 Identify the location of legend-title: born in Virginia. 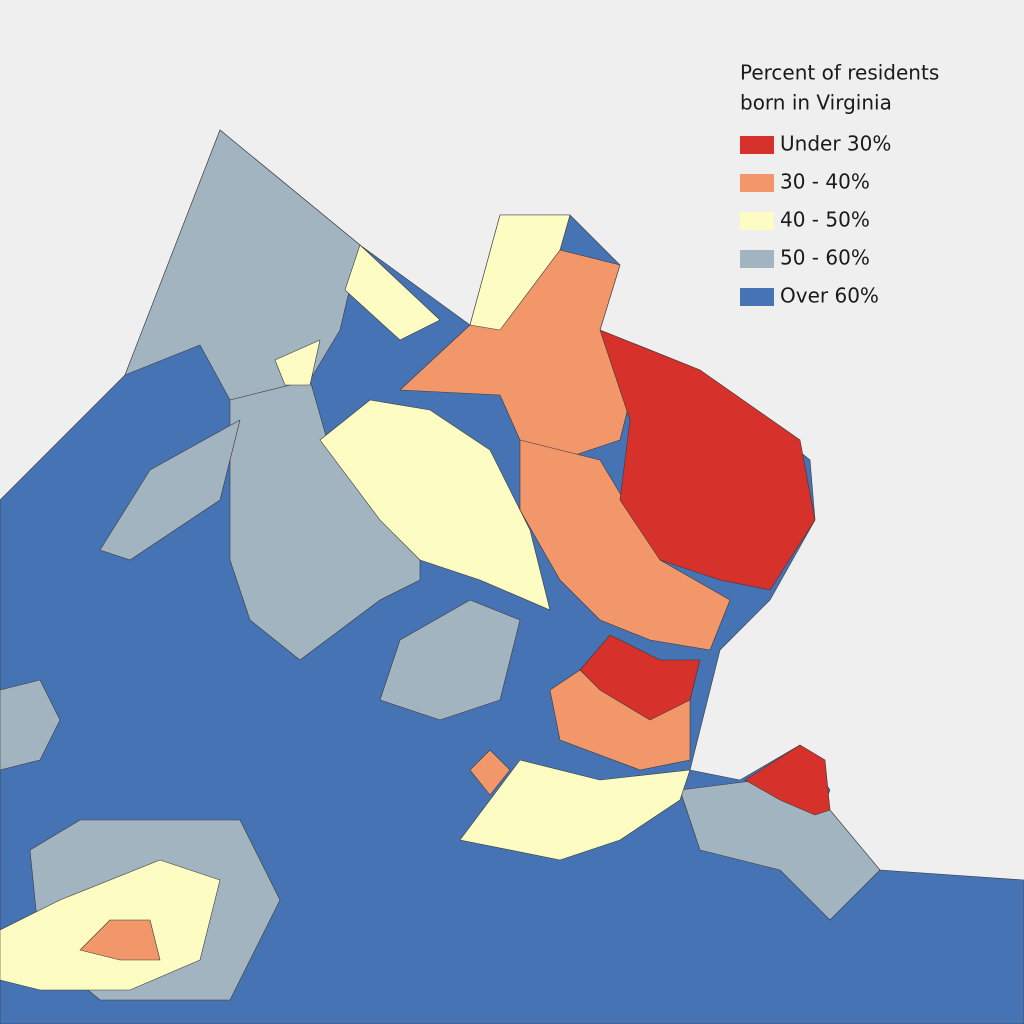
(816, 103).